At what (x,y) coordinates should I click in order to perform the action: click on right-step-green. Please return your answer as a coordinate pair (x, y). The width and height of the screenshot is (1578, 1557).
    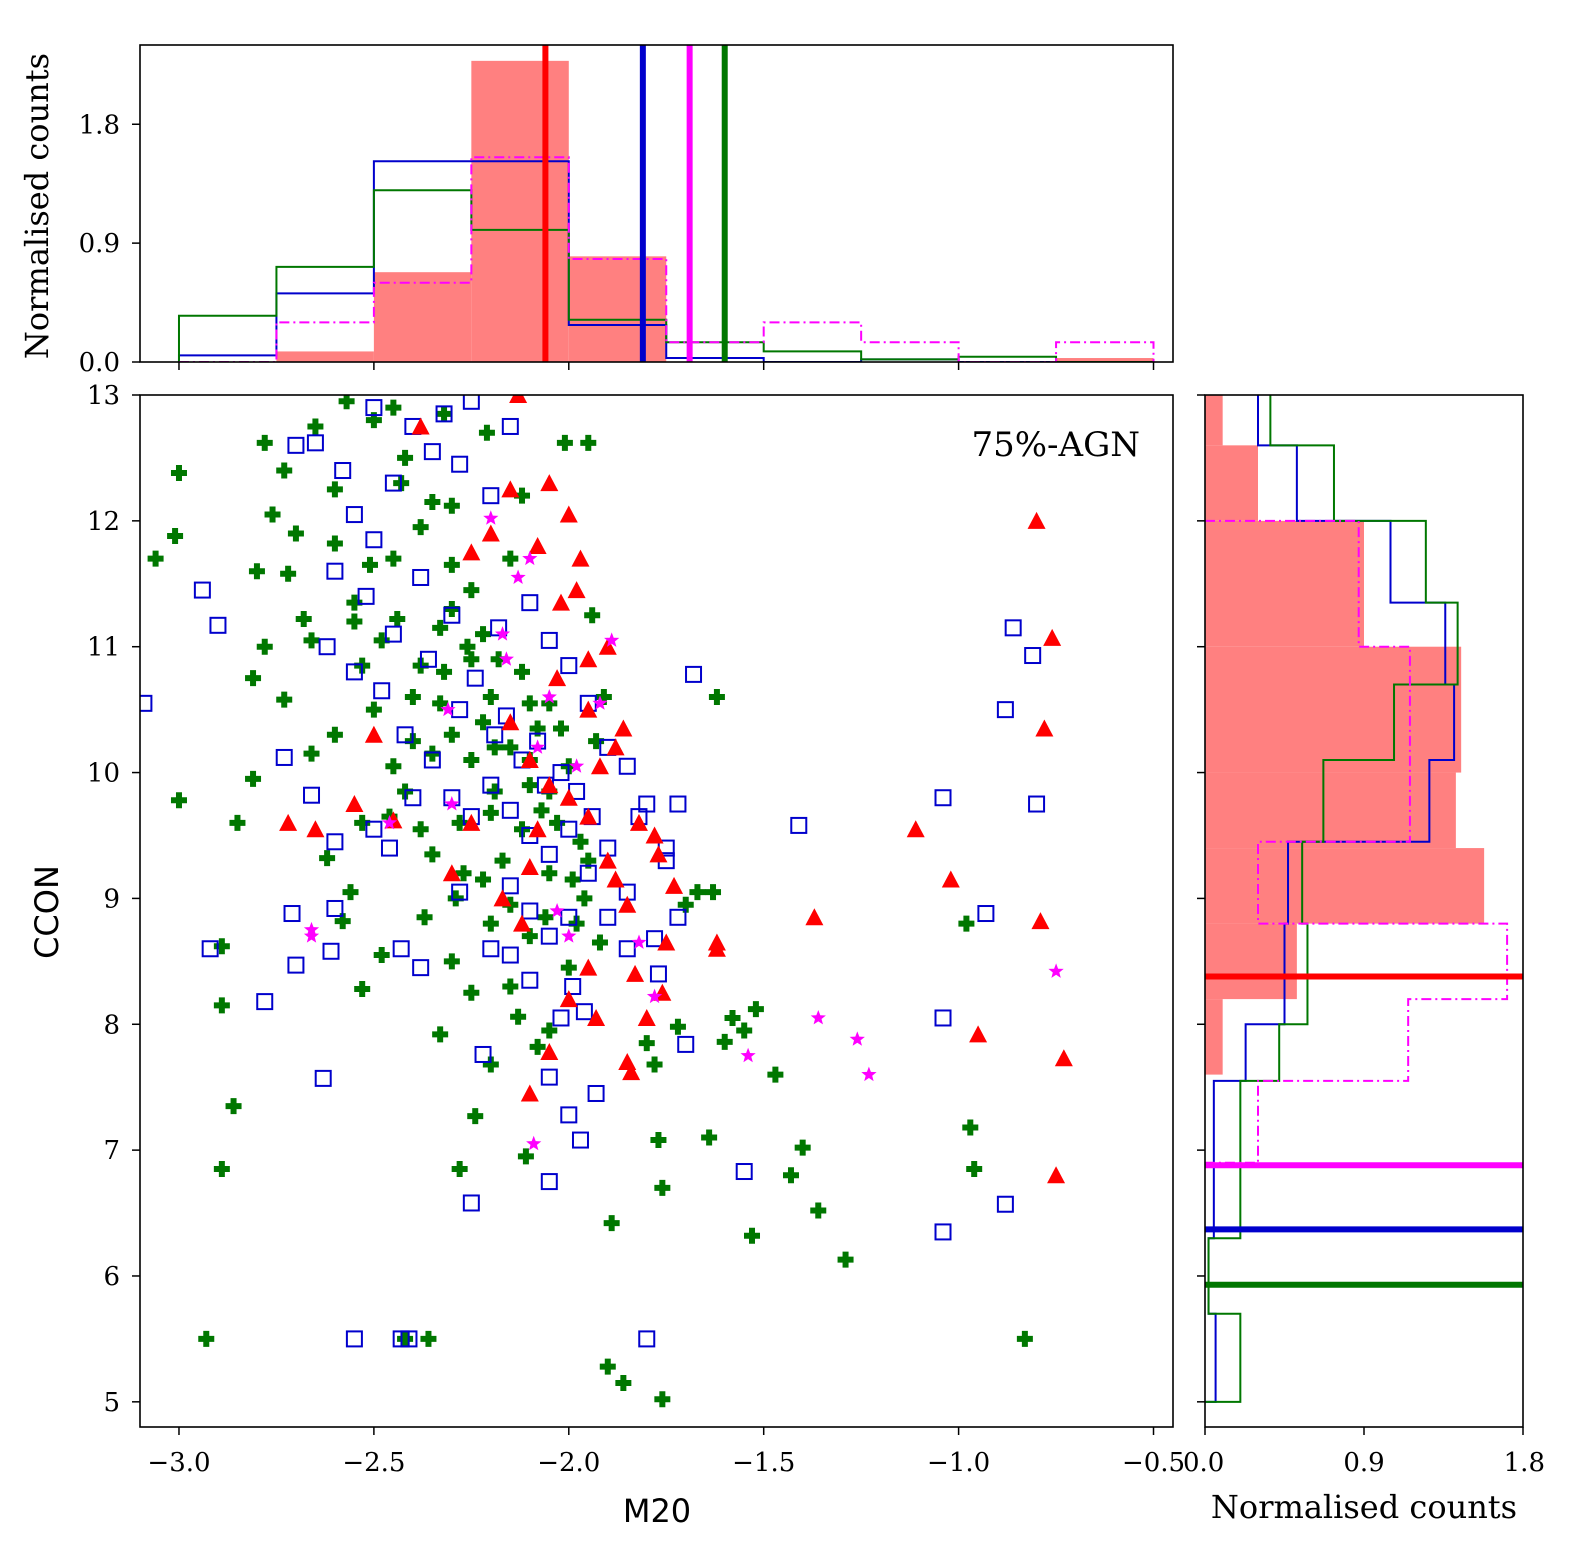
    Looking at the image, I should click on (1332, 899).